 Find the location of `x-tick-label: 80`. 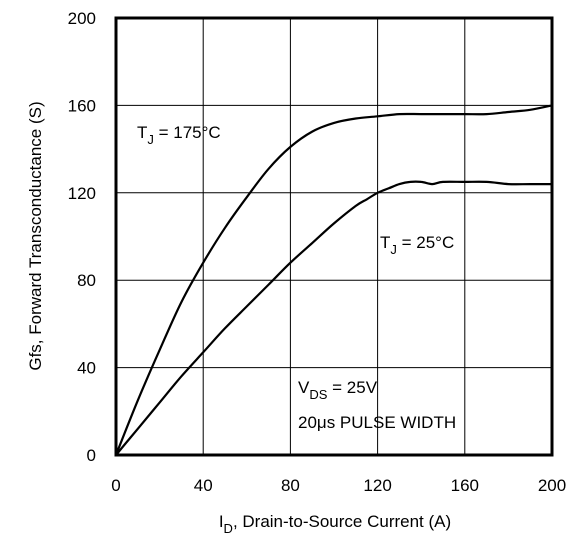

x-tick-label: 80 is located at coordinates (290, 485).